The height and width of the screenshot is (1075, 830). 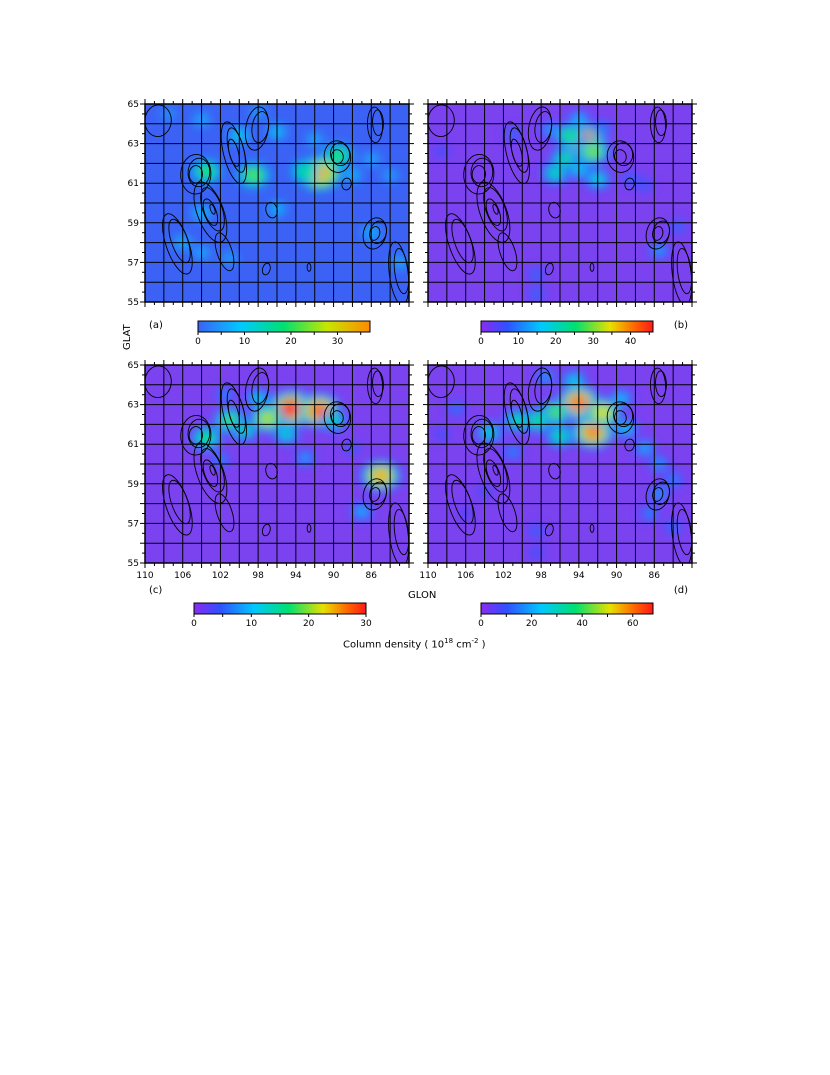 What do you see at coordinates (380, 475) in the screenshot?
I see `emission-peak-9-l3` at bounding box center [380, 475].